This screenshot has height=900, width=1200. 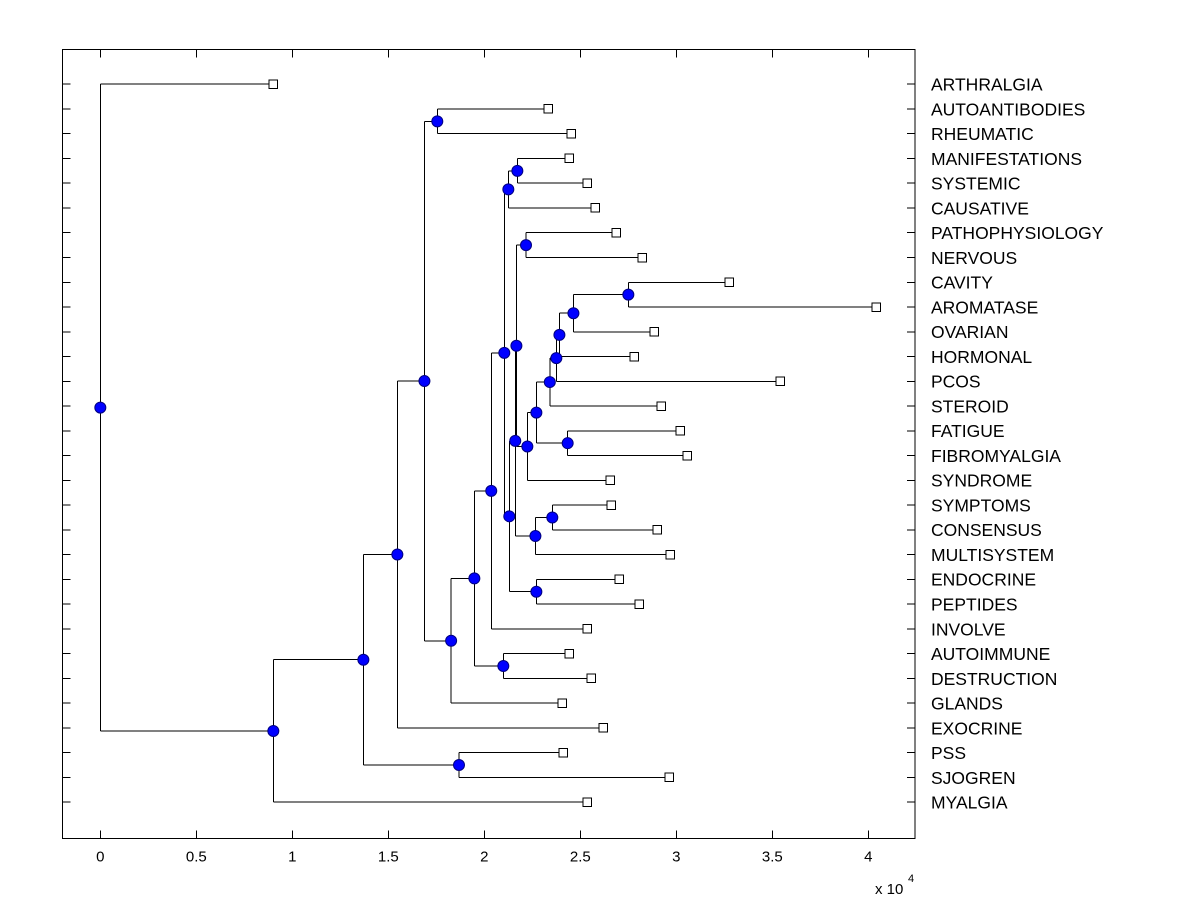 I want to click on x-tick-label: 3, so click(x=676, y=856).